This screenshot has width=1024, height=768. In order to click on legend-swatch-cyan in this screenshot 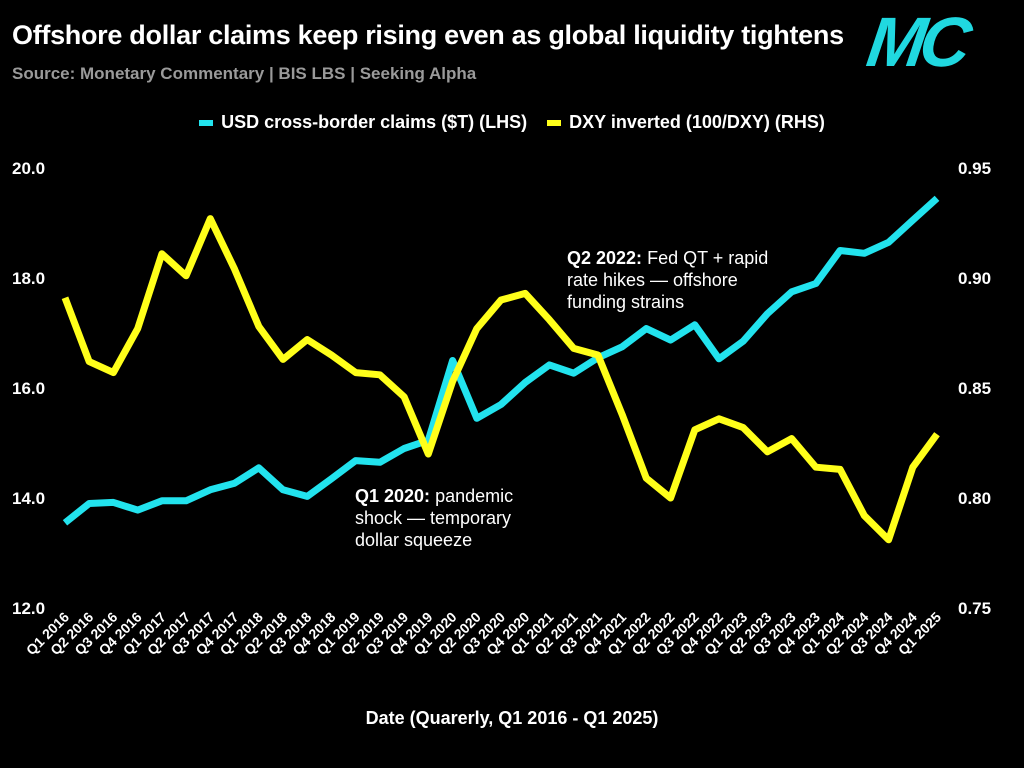, I will do `click(206, 122)`.